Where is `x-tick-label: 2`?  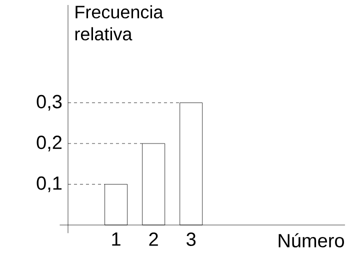
x-tick-label: 2 is located at coordinates (153, 239).